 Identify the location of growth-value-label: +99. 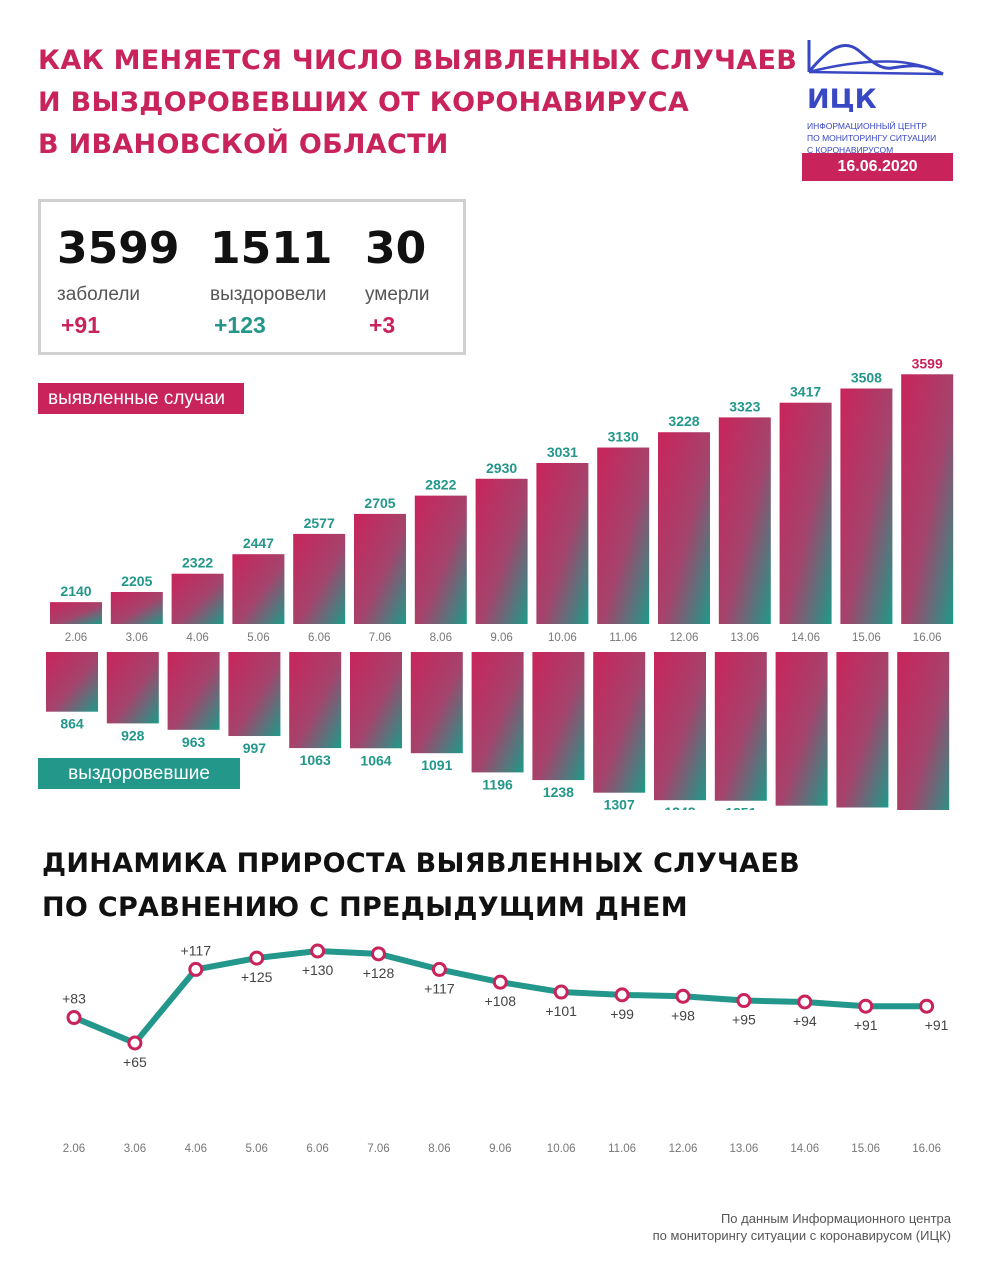
(622, 1014).